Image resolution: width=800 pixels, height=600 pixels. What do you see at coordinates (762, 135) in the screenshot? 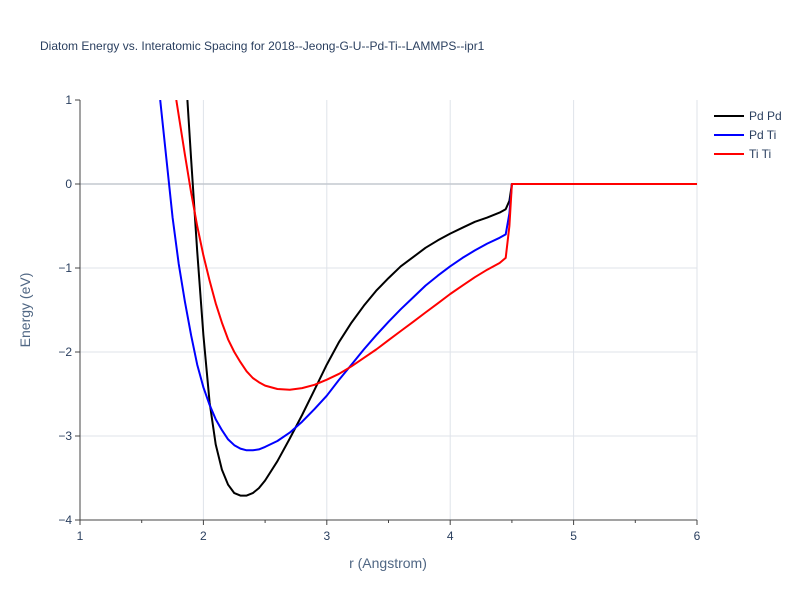
I see `legend-label: Pd Ti` at bounding box center [762, 135].